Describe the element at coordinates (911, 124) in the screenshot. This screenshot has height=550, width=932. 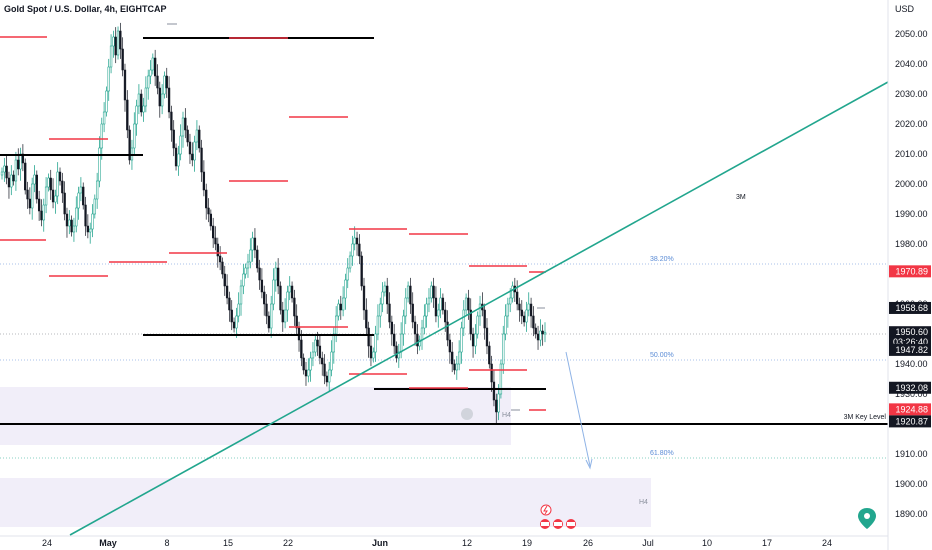
I see `y-tick-label: 2020.00` at that location.